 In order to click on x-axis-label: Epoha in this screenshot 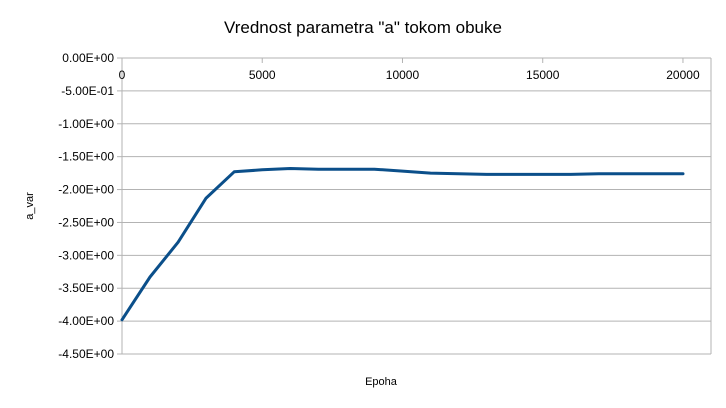, I will do `click(381, 382)`.